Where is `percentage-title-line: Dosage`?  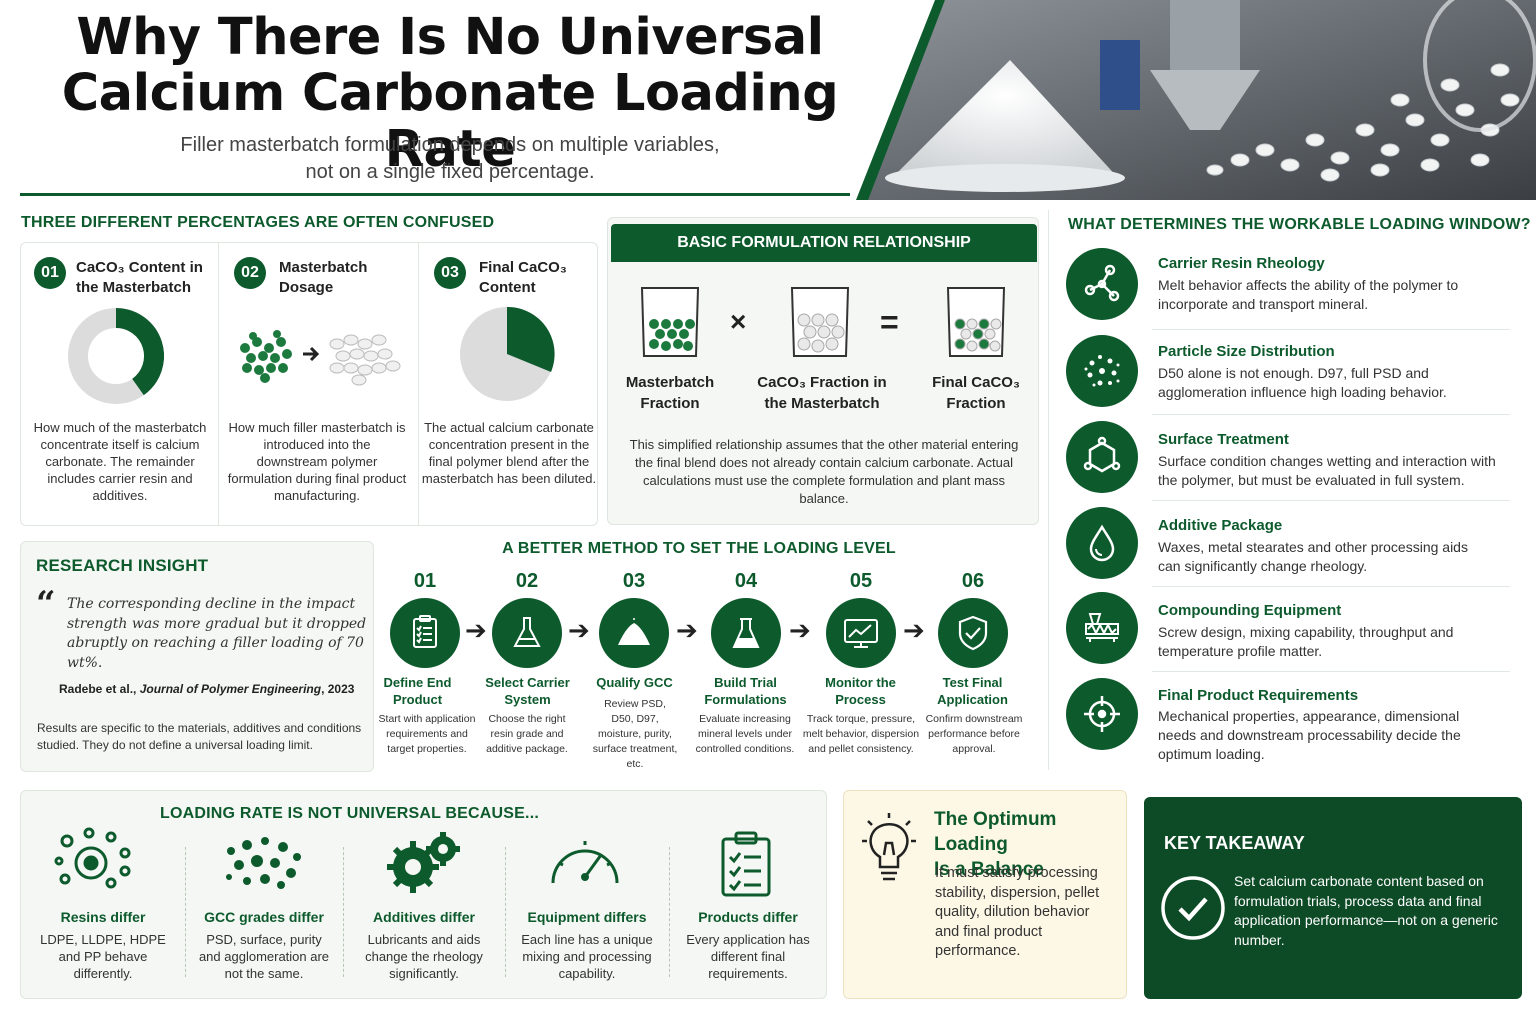
percentage-title-line: Dosage is located at coordinates (306, 287).